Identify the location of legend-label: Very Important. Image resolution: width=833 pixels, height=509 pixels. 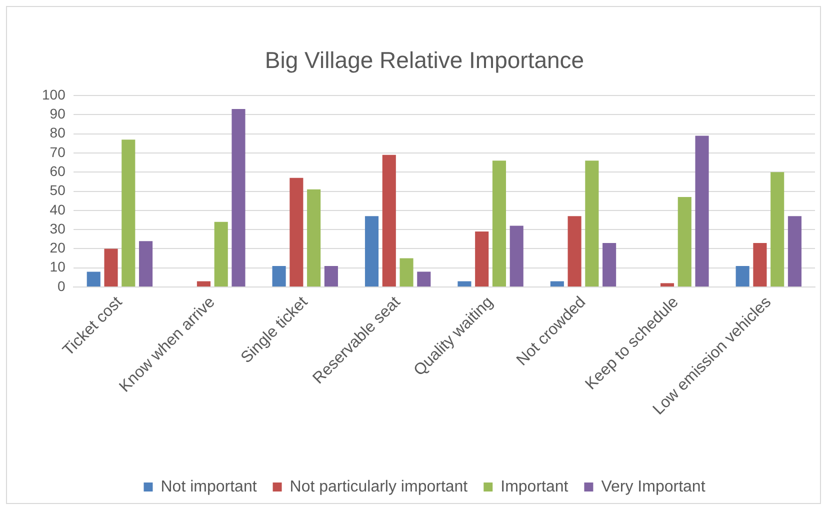
(653, 487).